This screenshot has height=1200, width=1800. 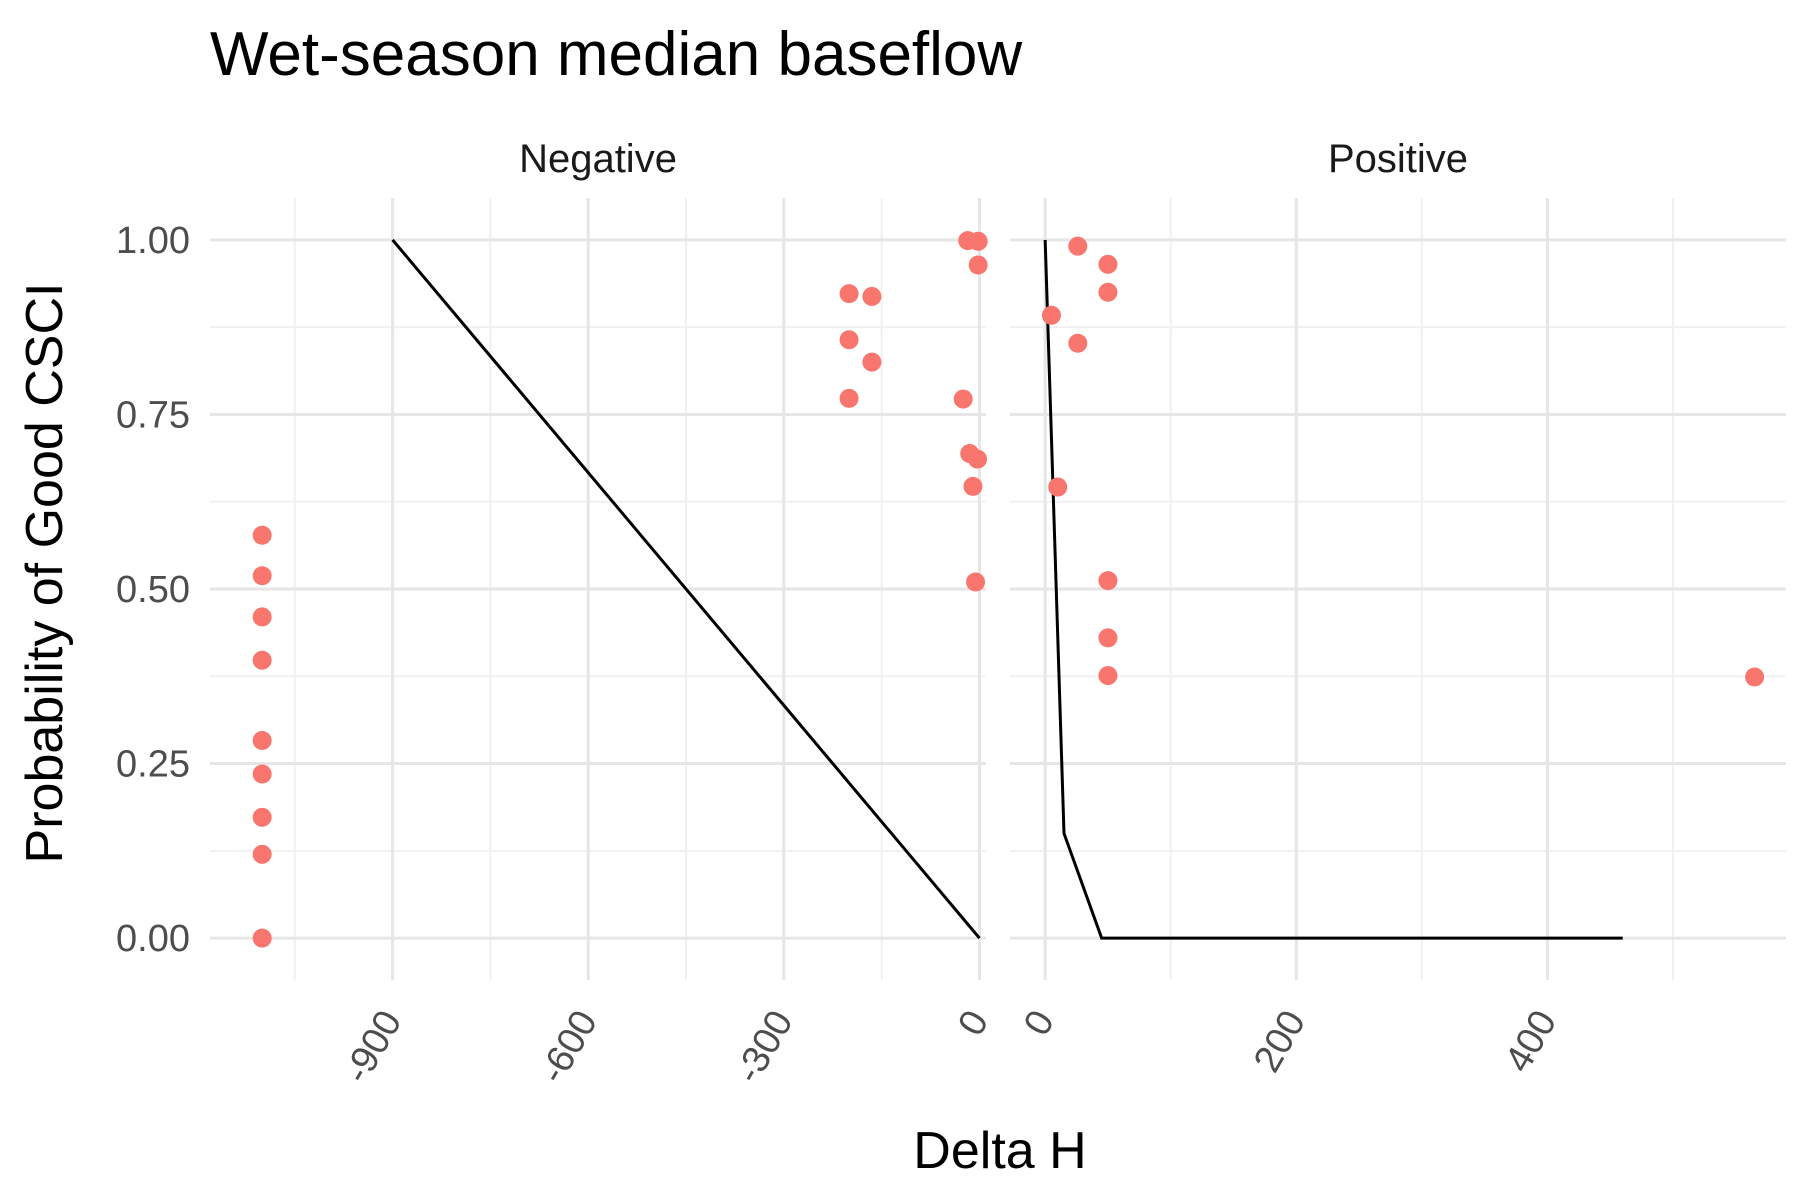 I want to click on facet-label-negative: Negative, so click(x=598, y=159).